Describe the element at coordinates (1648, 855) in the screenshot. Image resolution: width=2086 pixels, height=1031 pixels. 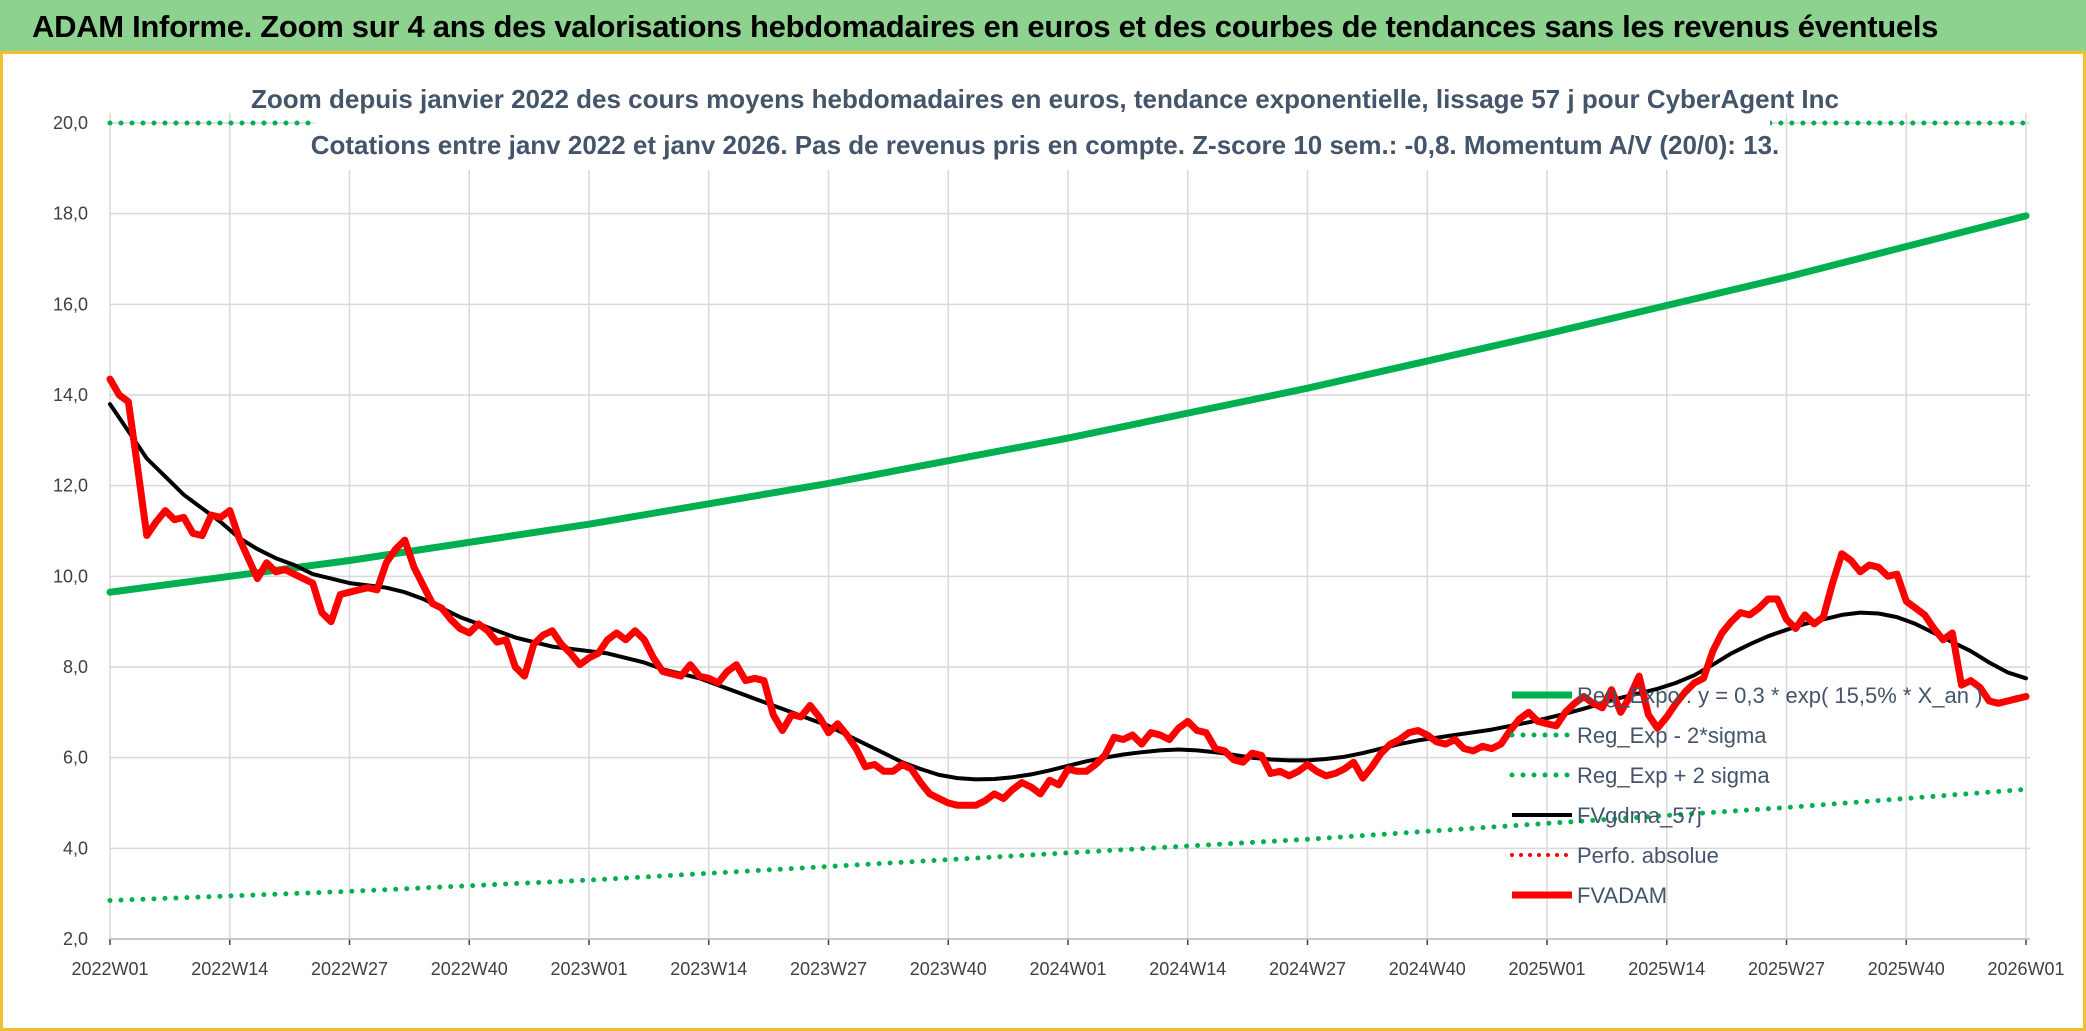
I see `legend-label-perfo-absolue: Perfo. absolue` at that location.